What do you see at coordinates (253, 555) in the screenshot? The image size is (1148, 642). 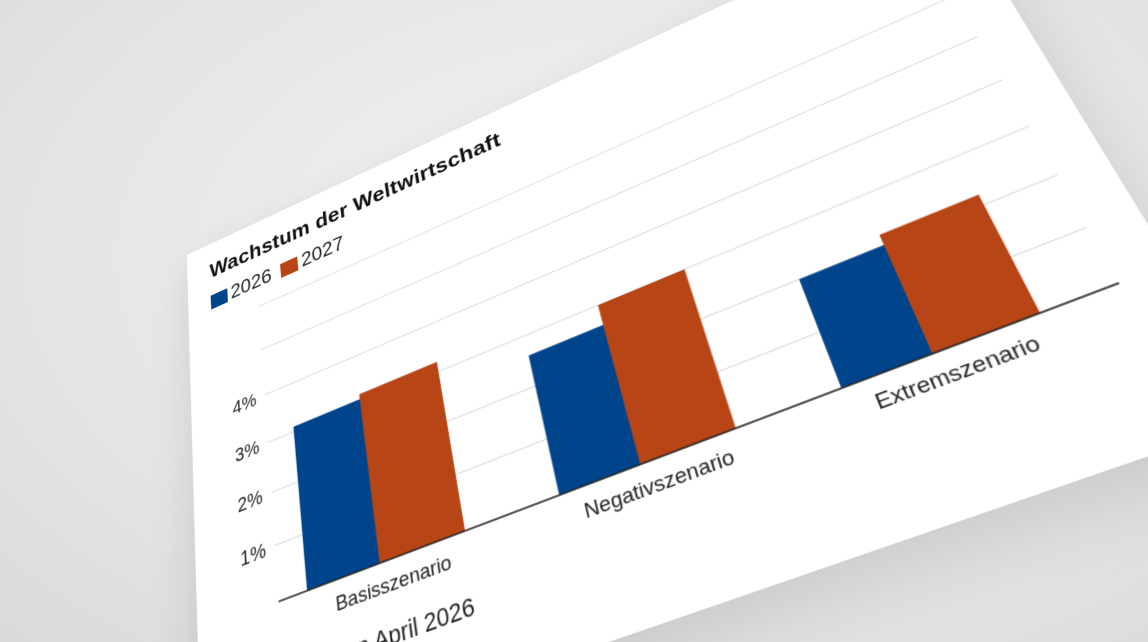 I see `y-tick-label: 1%` at bounding box center [253, 555].